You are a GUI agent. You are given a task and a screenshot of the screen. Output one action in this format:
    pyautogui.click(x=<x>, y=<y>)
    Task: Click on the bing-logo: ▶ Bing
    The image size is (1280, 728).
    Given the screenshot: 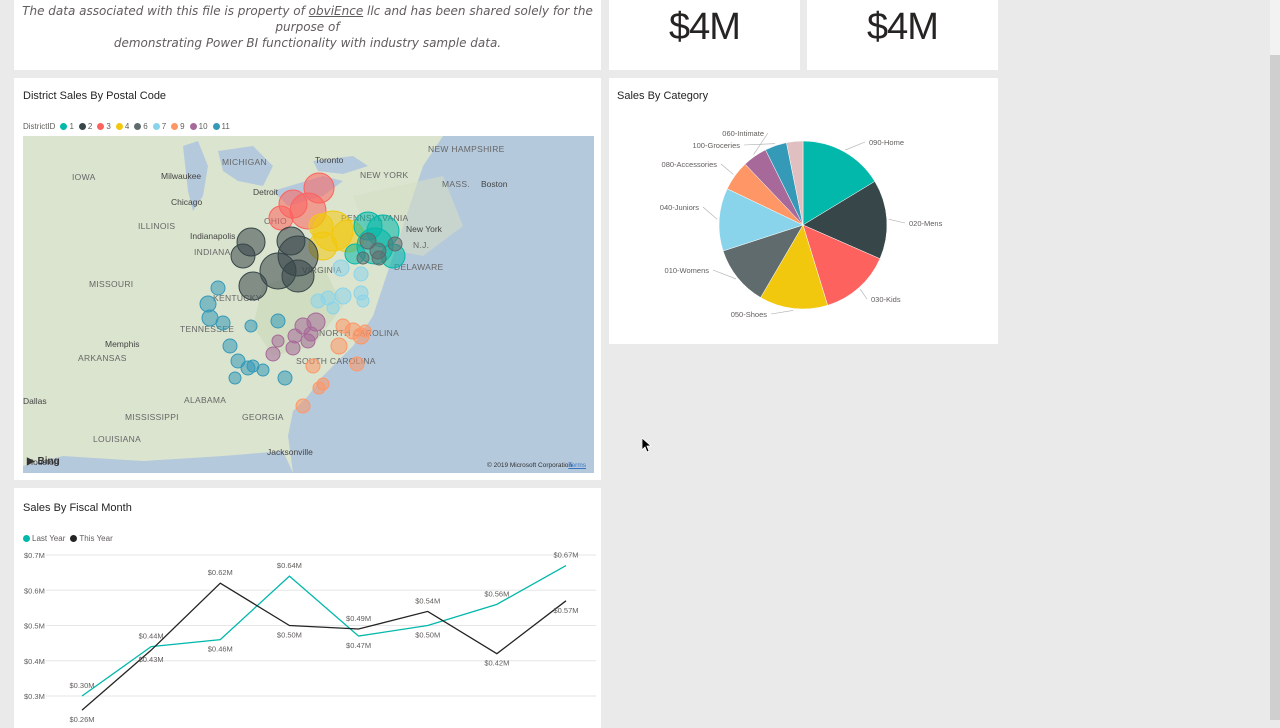 What is the action you would take?
    pyautogui.click(x=43, y=461)
    